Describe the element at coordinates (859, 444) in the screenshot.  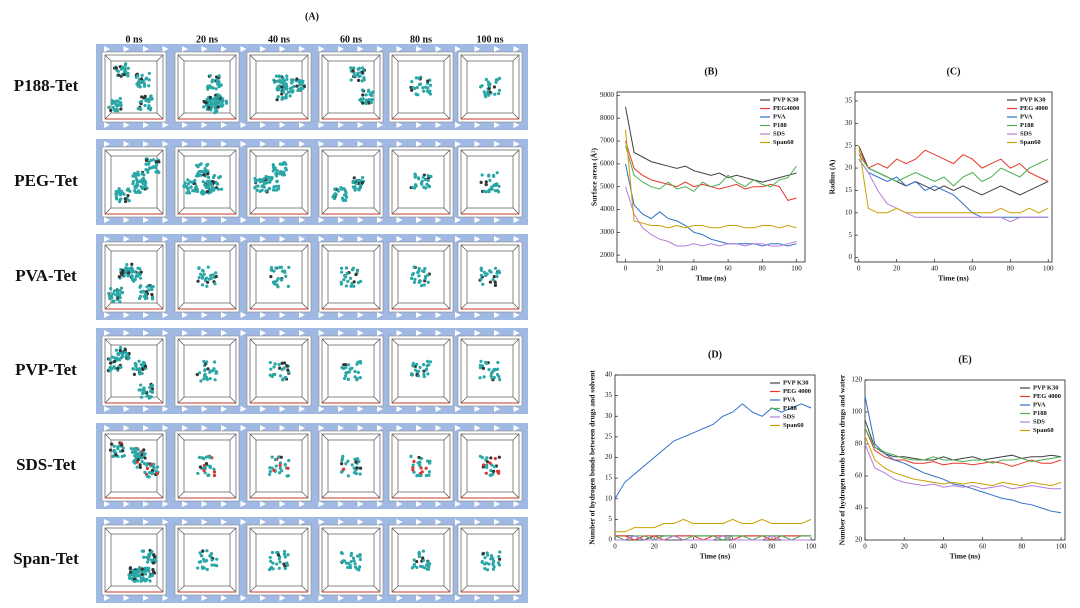
I see `y-tick-label: 80` at that location.